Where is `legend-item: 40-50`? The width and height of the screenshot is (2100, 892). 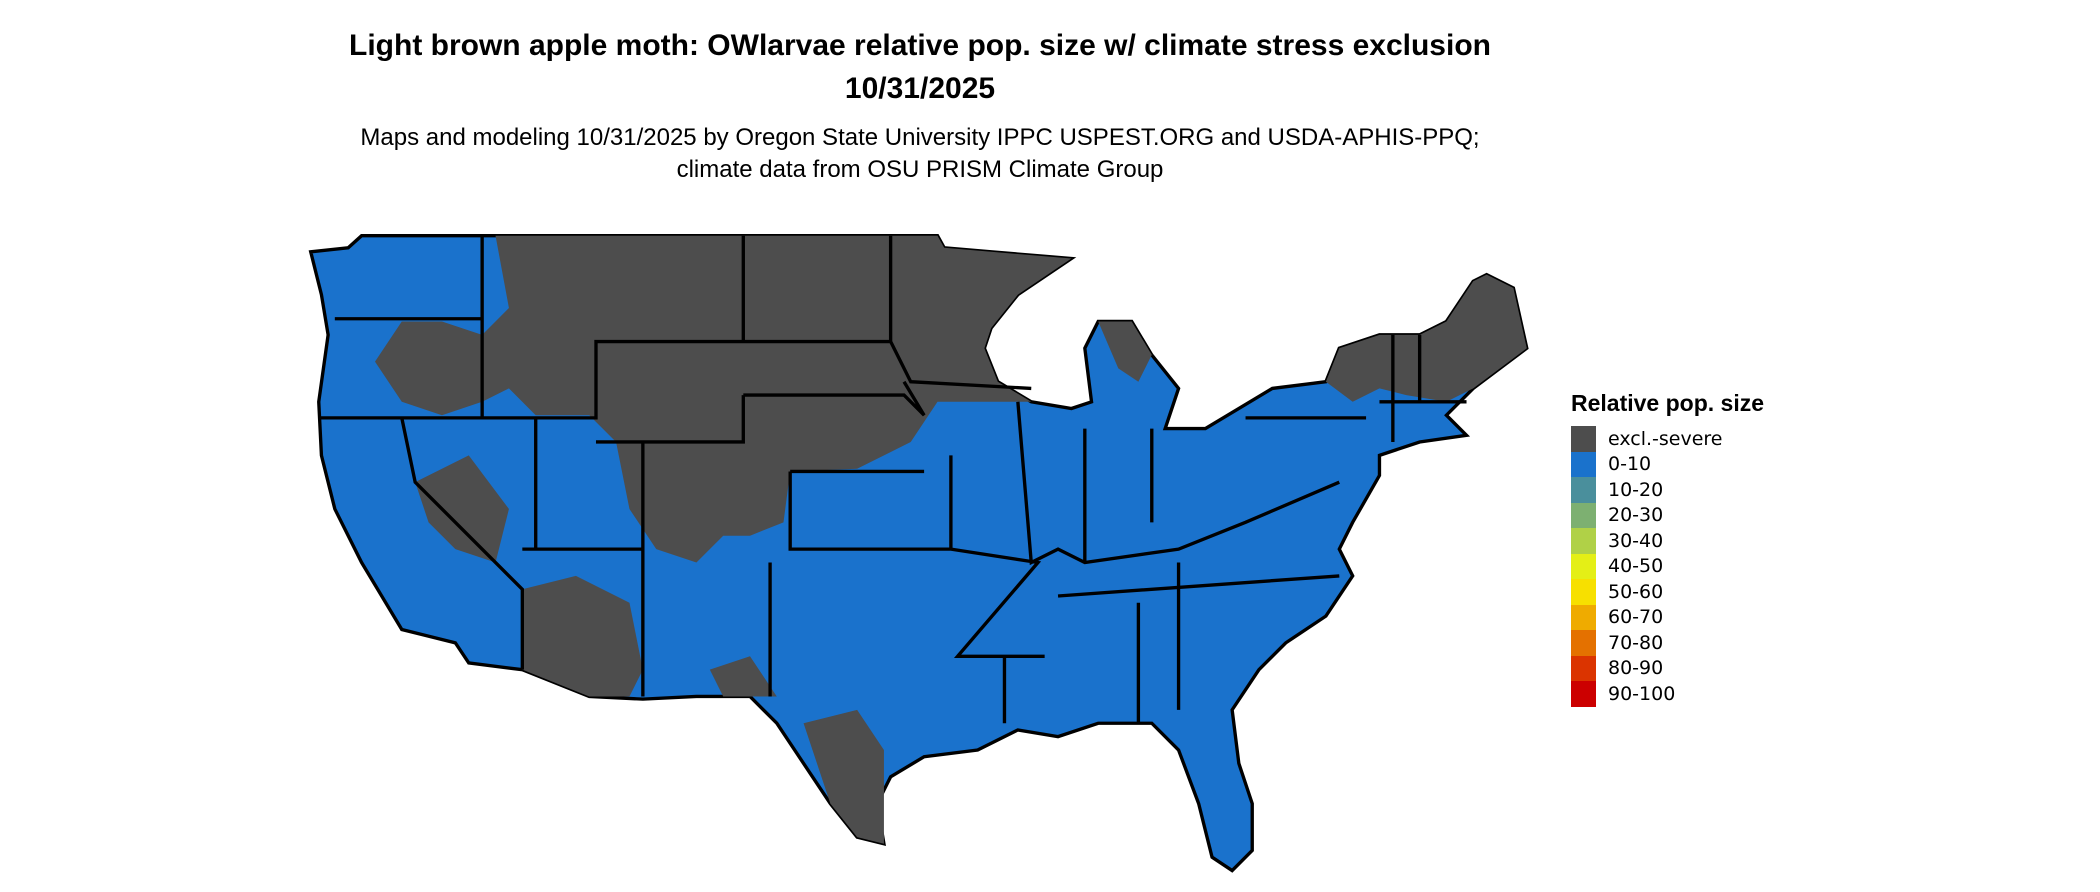
legend-item: 40-50 is located at coordinates (1667, 566).